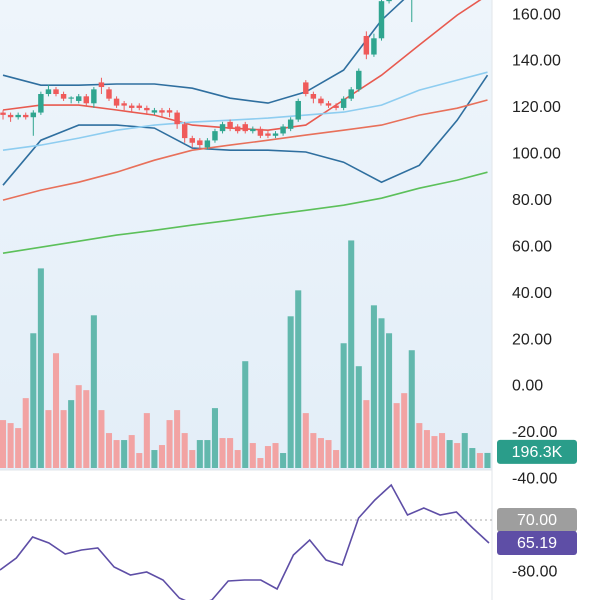 The height and width of the screenshot is (600, 600). What do you see at coordinates (534, 479) in the screenshot?
I see `y-tick-label: -40.00` at bounding box center [534, 479].